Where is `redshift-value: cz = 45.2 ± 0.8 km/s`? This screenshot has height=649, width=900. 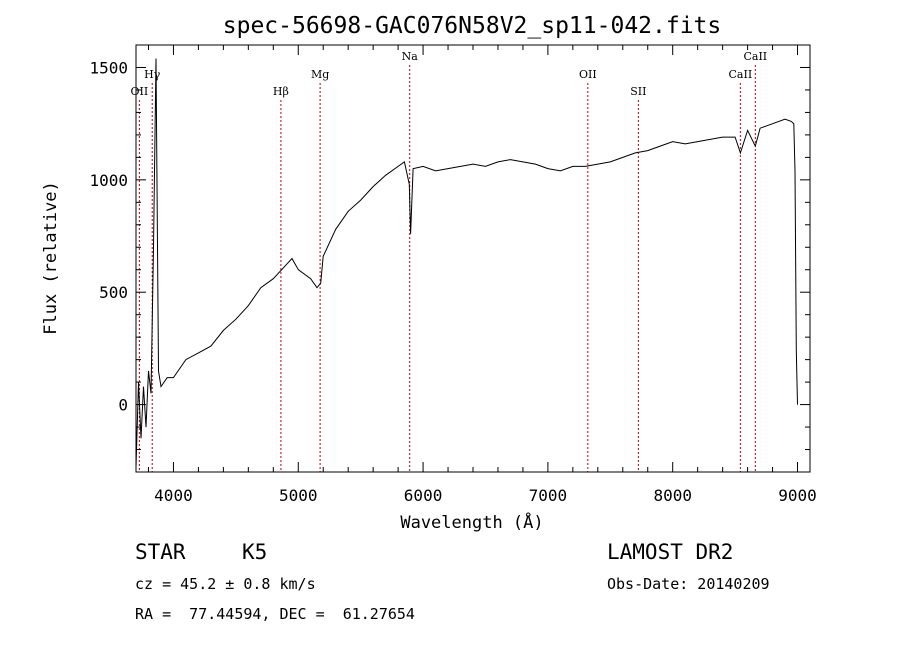 redshift-value: cz = 45.2 ± 0.8 km/s is located at coordinates (225, 584).